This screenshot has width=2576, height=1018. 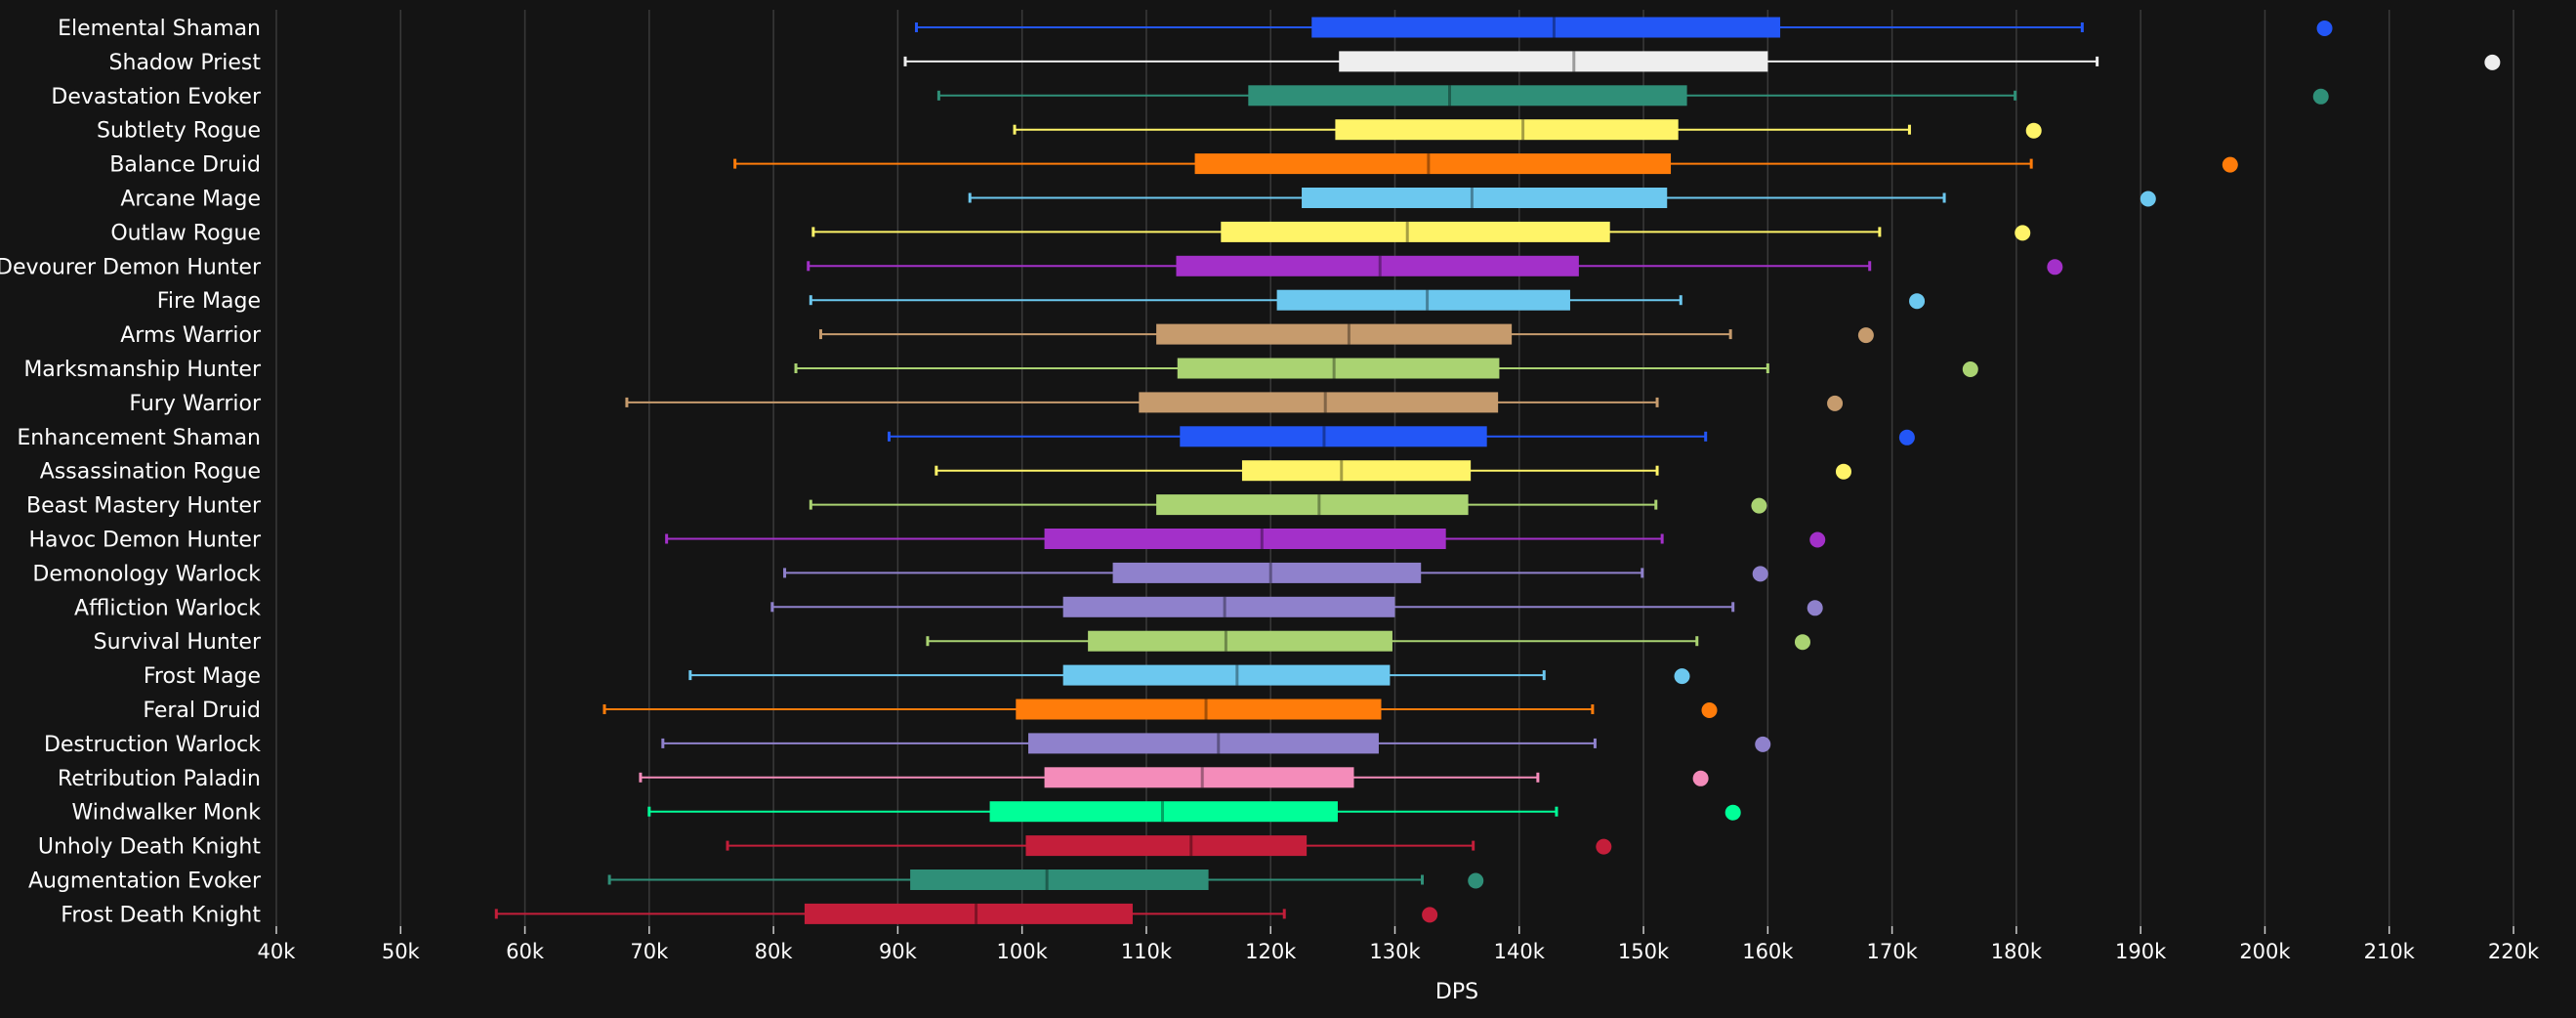 I want to click on x-tick-label: 70k, so click(x=649, y=951).